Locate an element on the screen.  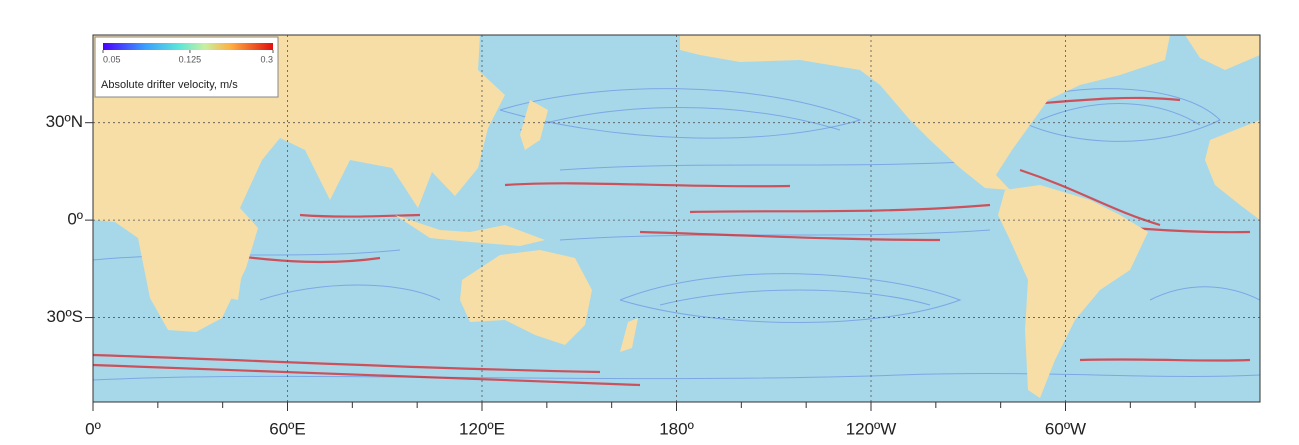
x-tick-label: 60ºE is located at coordinates (287, 428).